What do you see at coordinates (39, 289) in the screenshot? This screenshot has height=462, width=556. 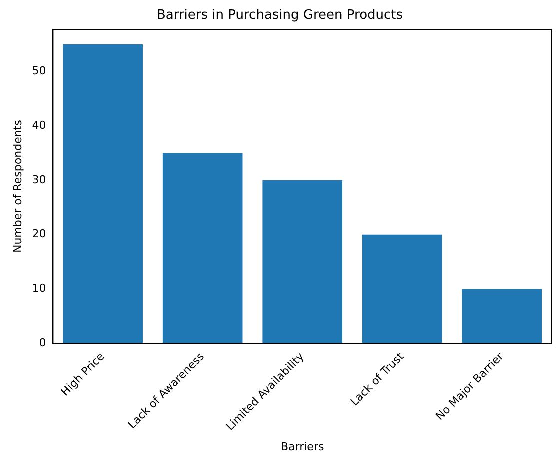 I see `y-tick-label: 10` at bounding box center [39, 289].